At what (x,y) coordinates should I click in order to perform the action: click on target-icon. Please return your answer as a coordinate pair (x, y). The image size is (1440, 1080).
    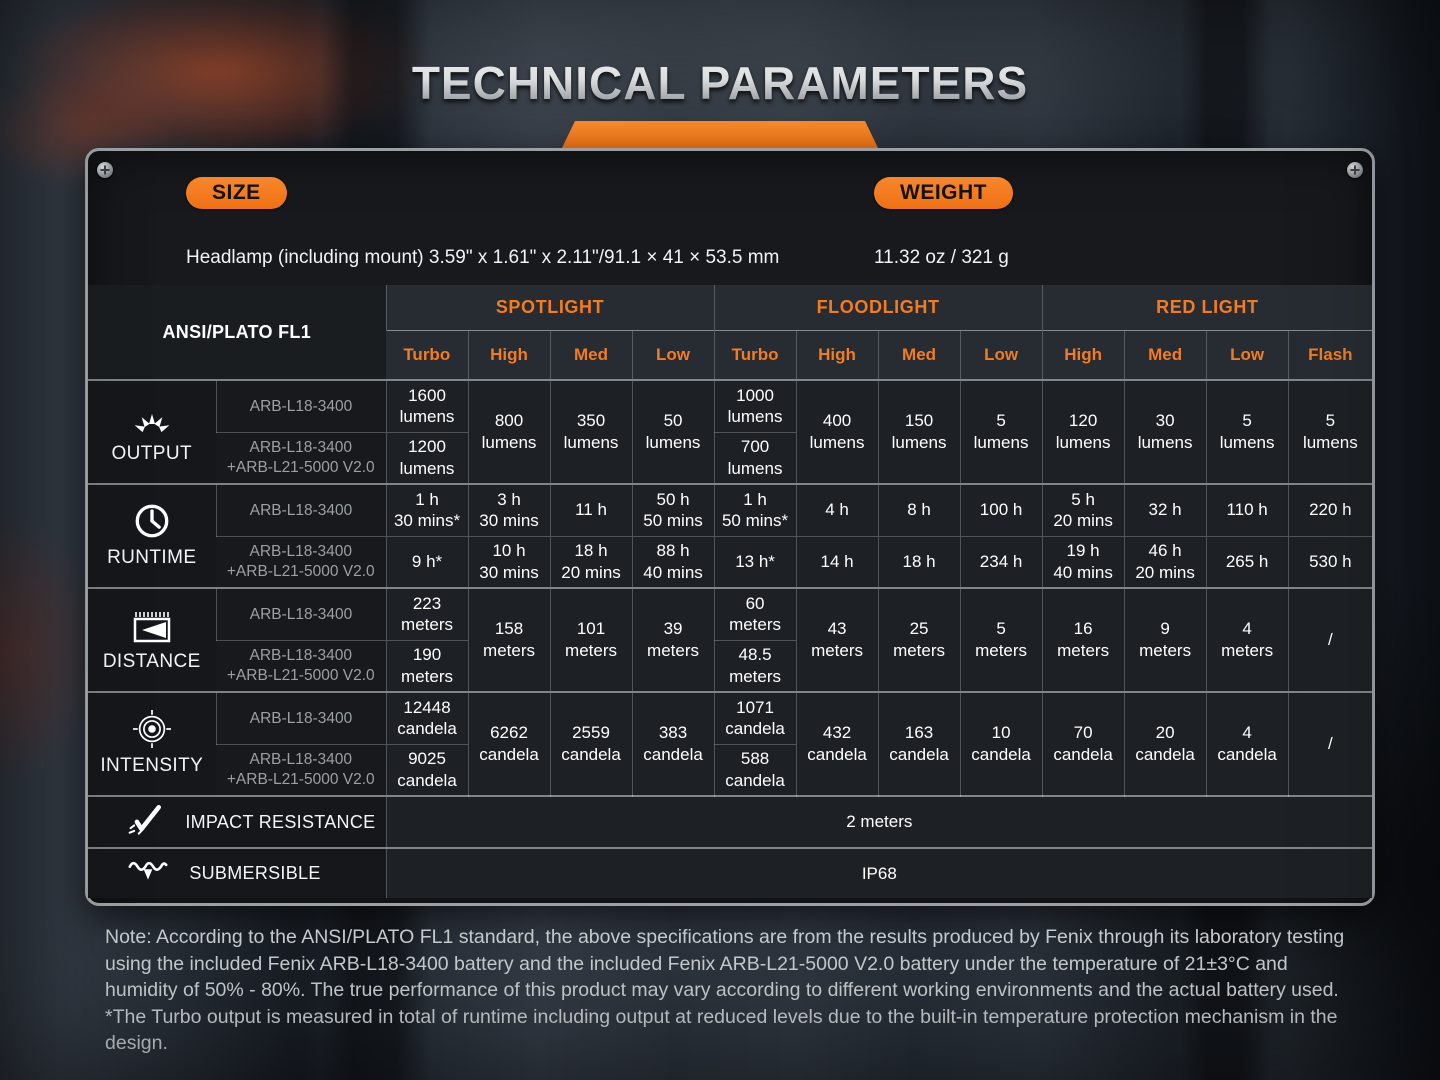
    Looking at the image, I should click on (152, 728).